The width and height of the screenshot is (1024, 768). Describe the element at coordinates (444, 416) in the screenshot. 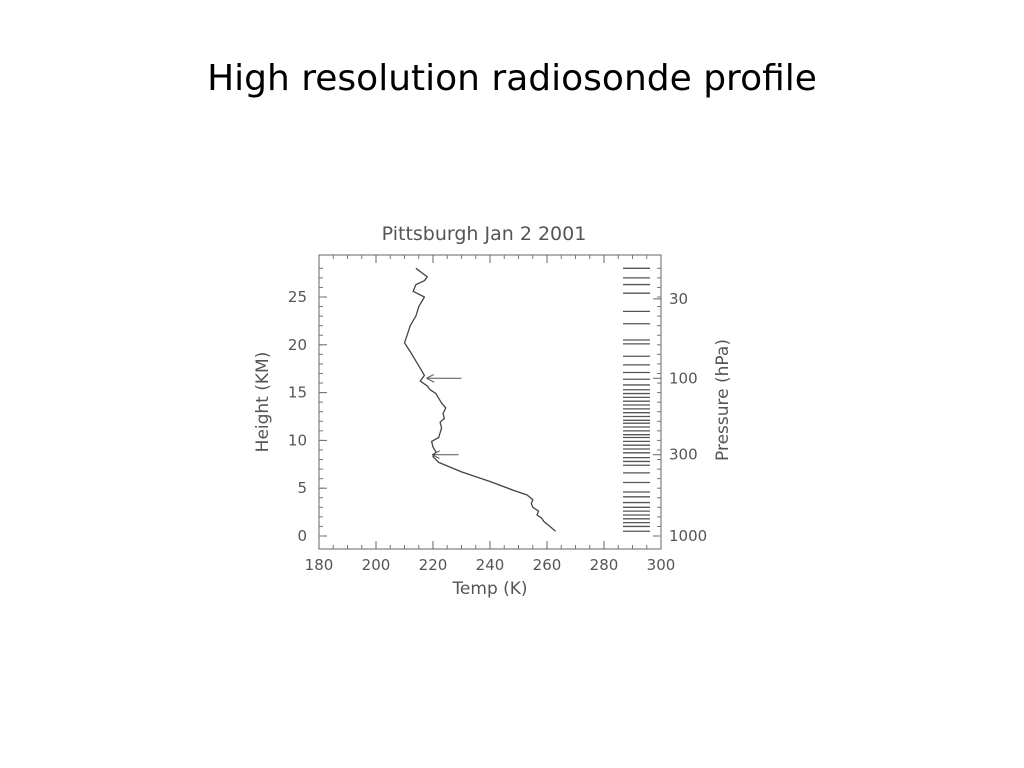

I see `annotation-arrows` at that location.